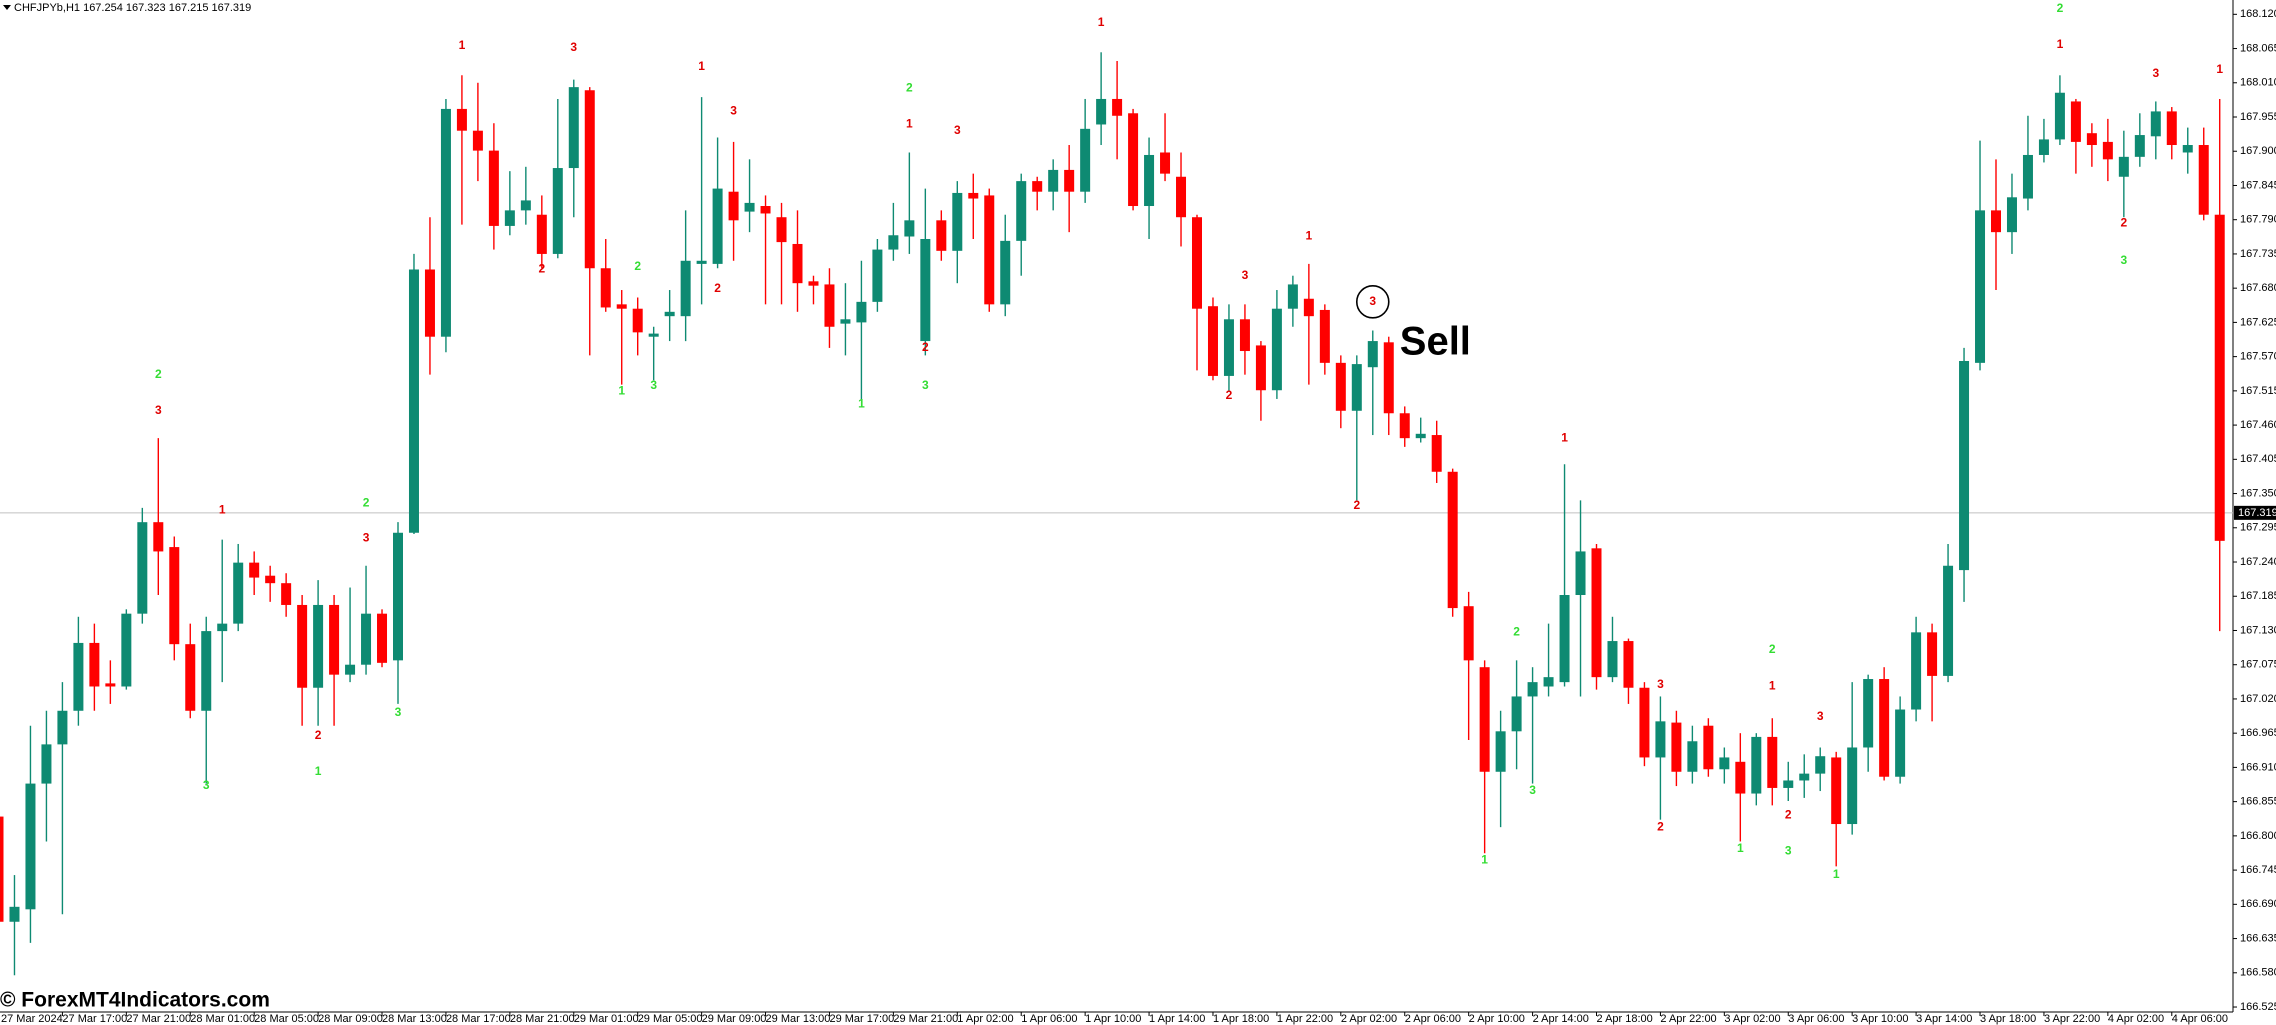  I want to click on x-tick-label: 4 Apr 06:00, so click(2200, 1019).